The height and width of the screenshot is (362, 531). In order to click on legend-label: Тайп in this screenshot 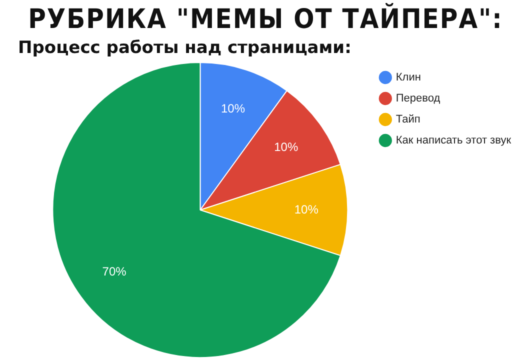, I will do `click(408, 120)`.